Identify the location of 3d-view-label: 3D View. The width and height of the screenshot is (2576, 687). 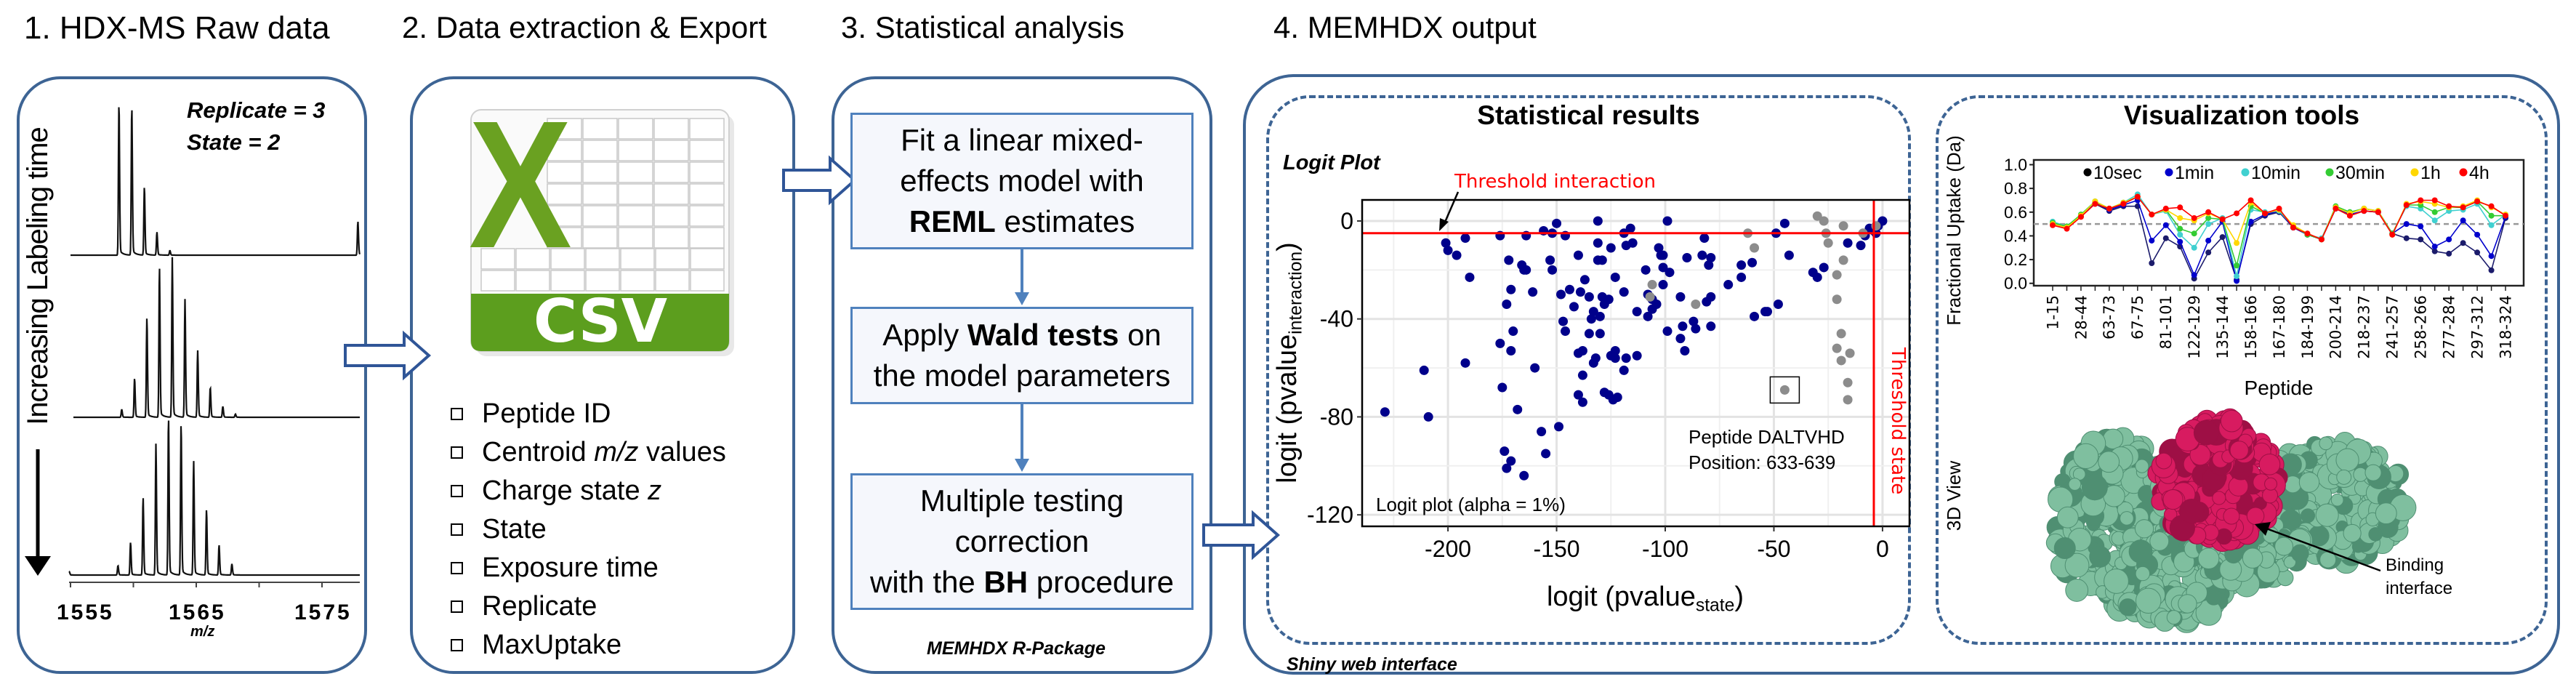
(1954, 495).